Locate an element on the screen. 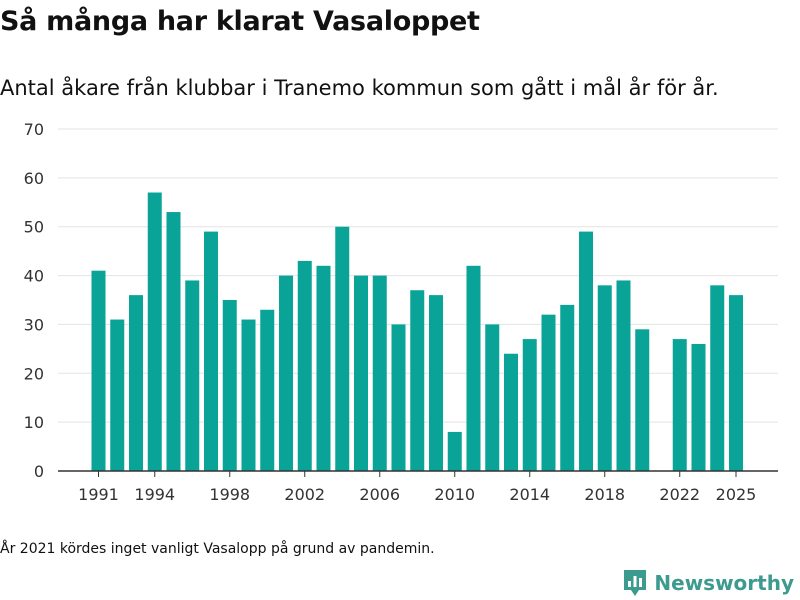 The image size is (800, 600). bar-2023 is located at coordinates (698, 407).